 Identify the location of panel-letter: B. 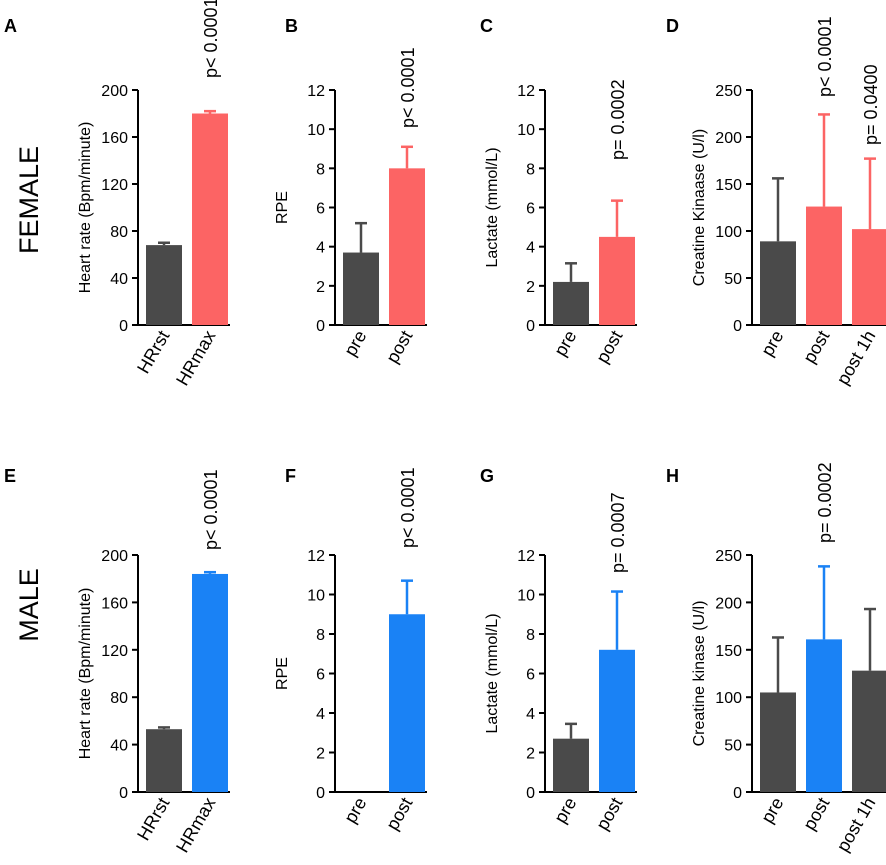
(291, 26).